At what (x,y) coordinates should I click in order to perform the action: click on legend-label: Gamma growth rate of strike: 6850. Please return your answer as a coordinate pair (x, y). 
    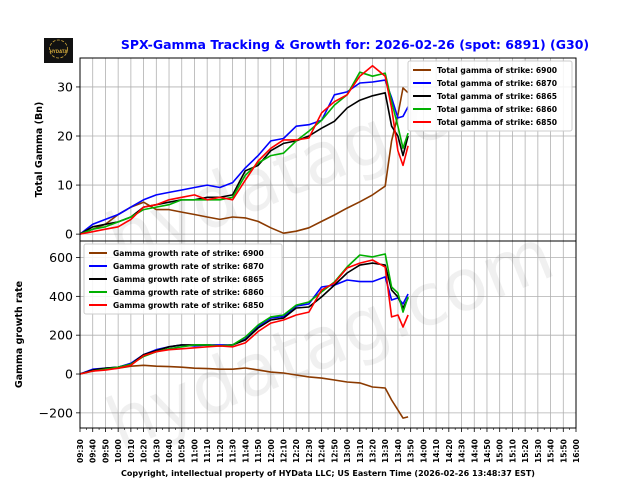
    Looking at the image, I should click on (188, 305).